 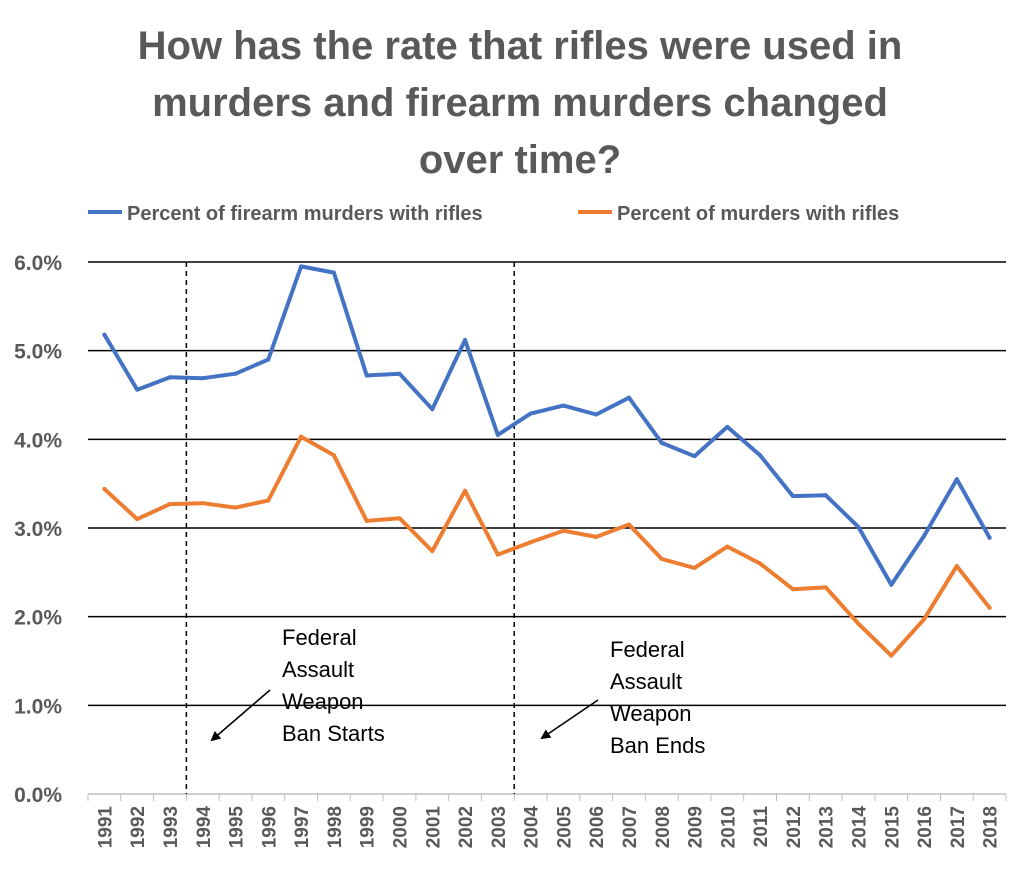 I want to click on y-tick-label: 3.0%, so click(x=38, y=529).